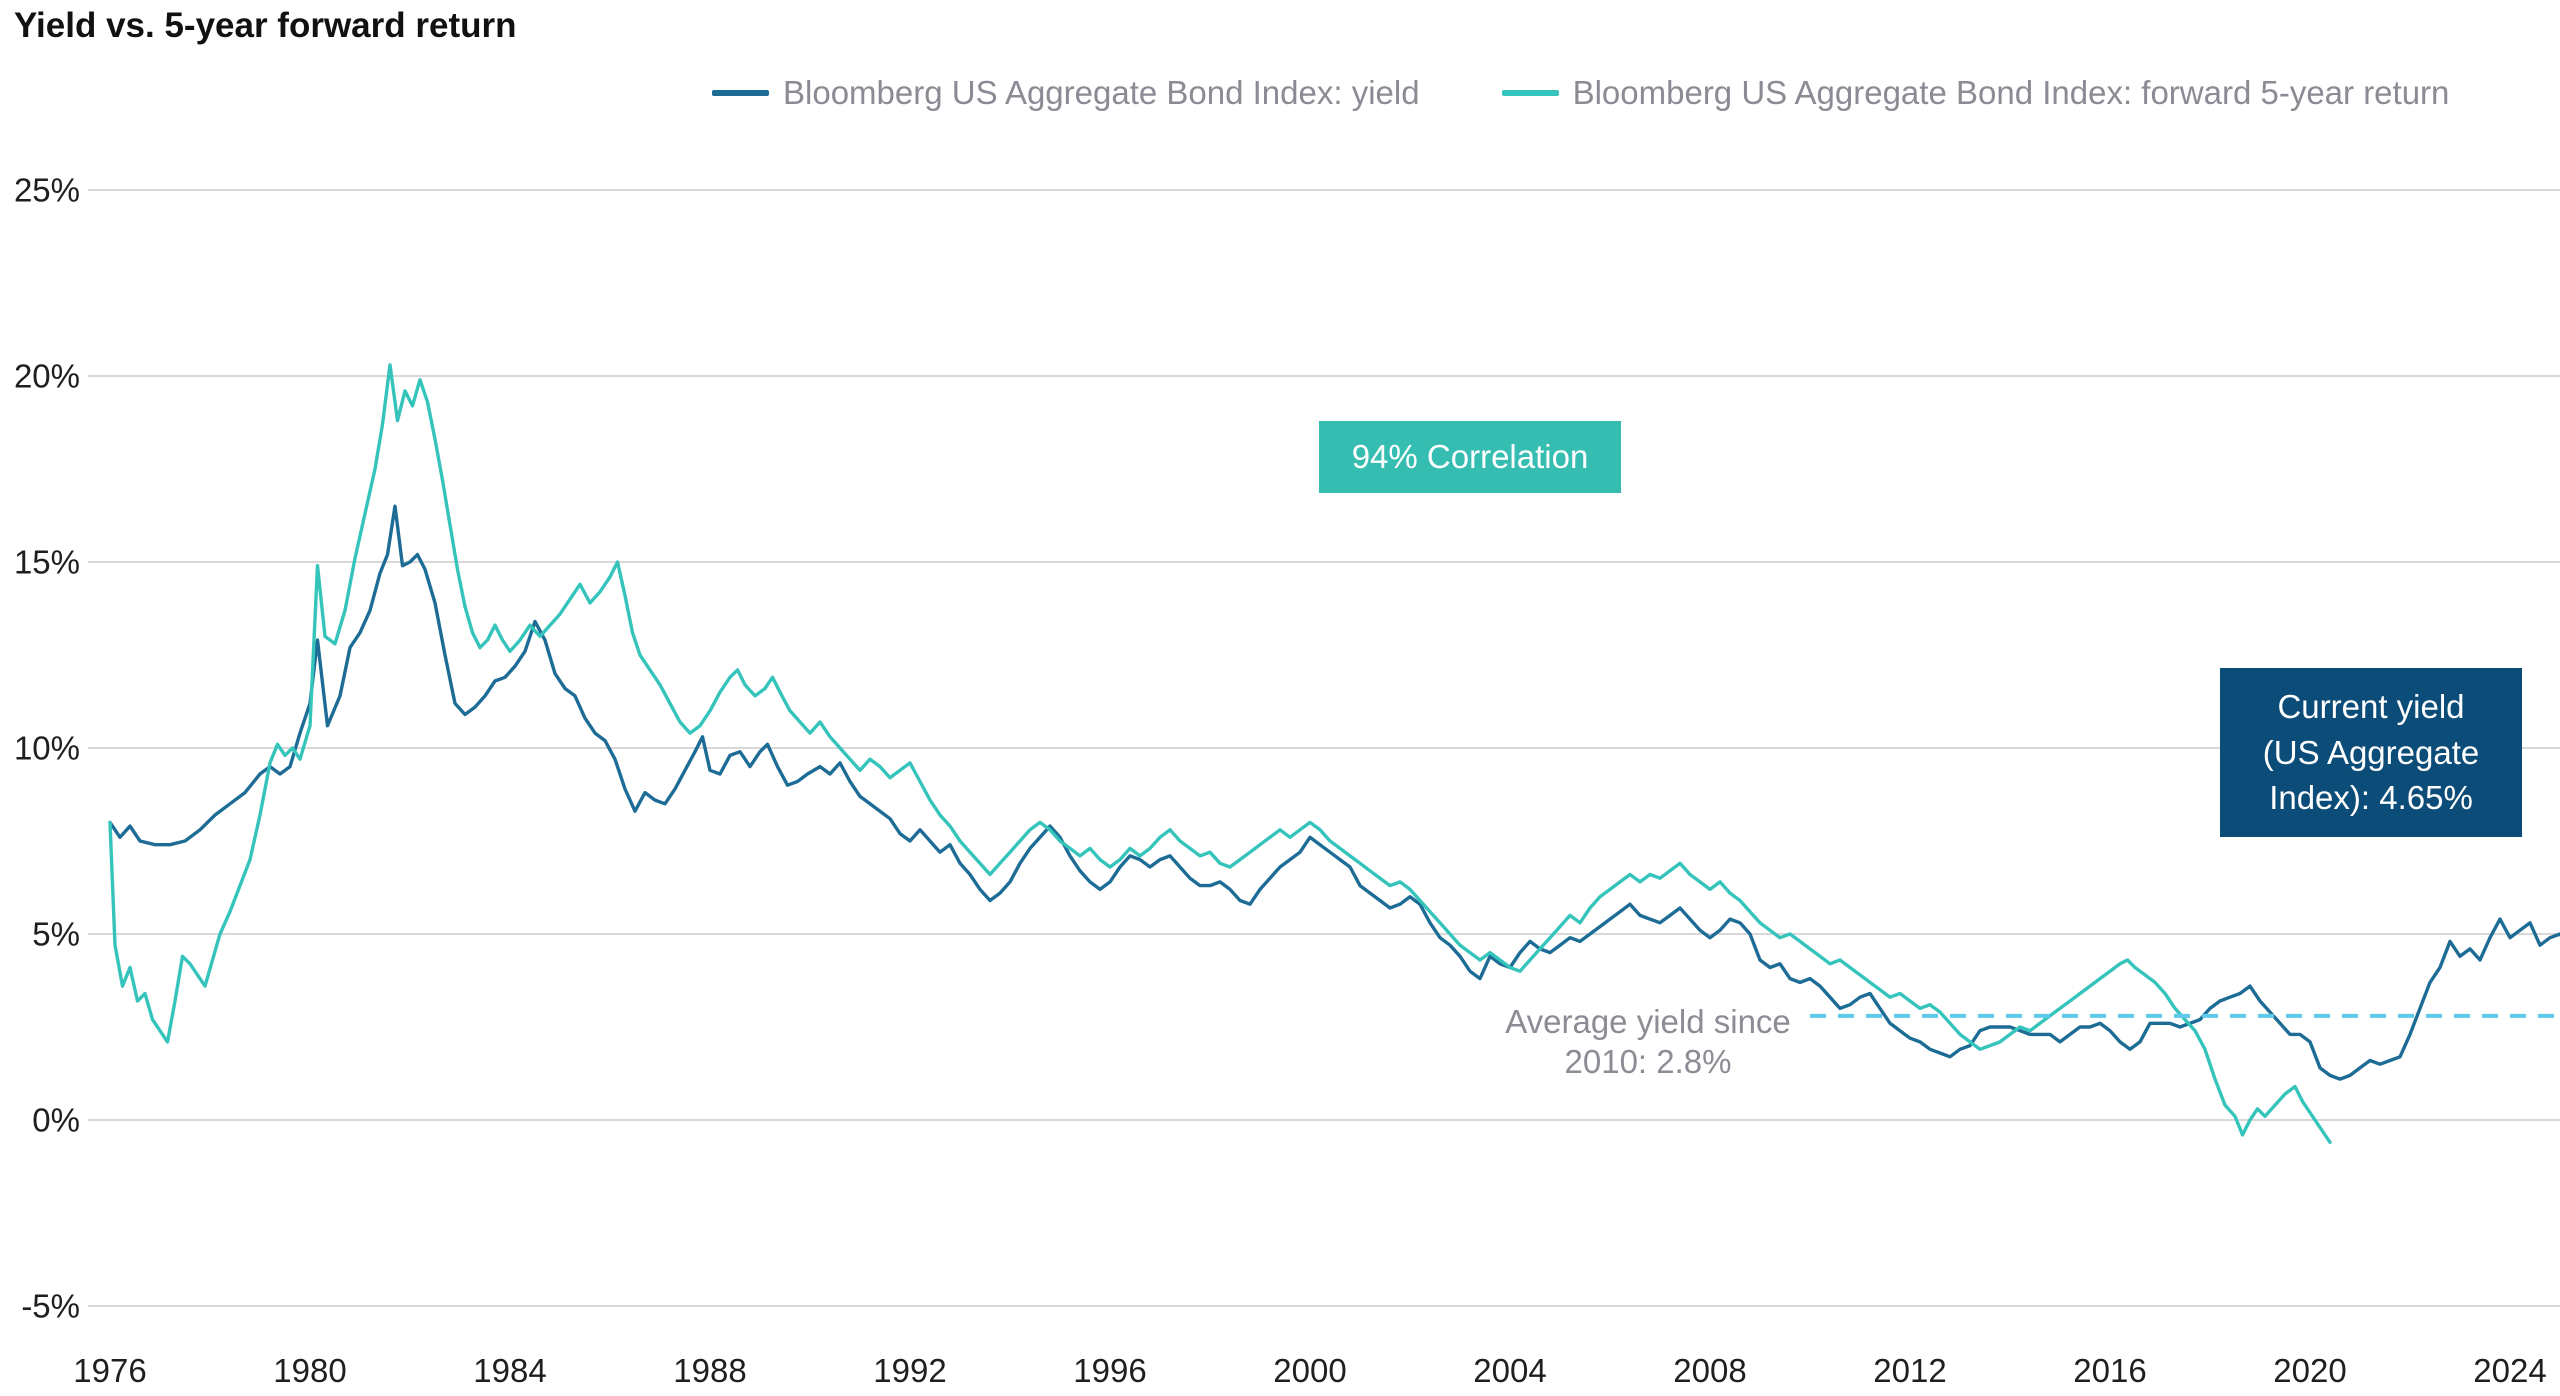 This screenshot has height=1396, width=2560. Describe the element at coordinates (2371, 798) in the screenshot. I see `current-yield-line-3: Index): 4.65%` at that location.